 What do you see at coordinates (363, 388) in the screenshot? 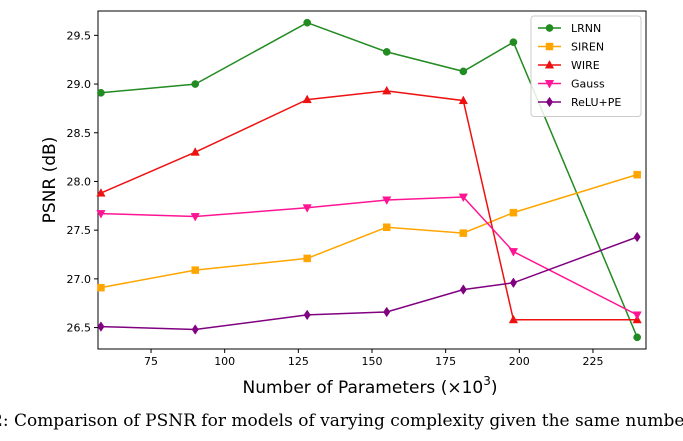
I see `x-axis-label-text: Number of Parameters (×10` at bounding box center [363, 388].